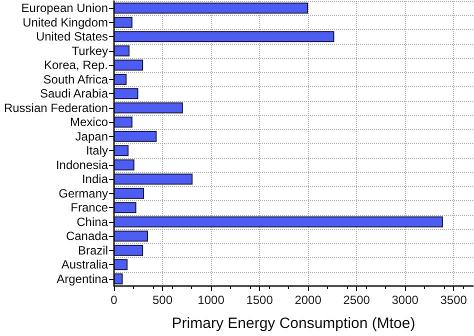 This screenshot has width=474, height=336. What do you see at coordinates (90, 51) in the screenshot?
I see `y-tick-label: Turkey` at bounding box center [90, 51].